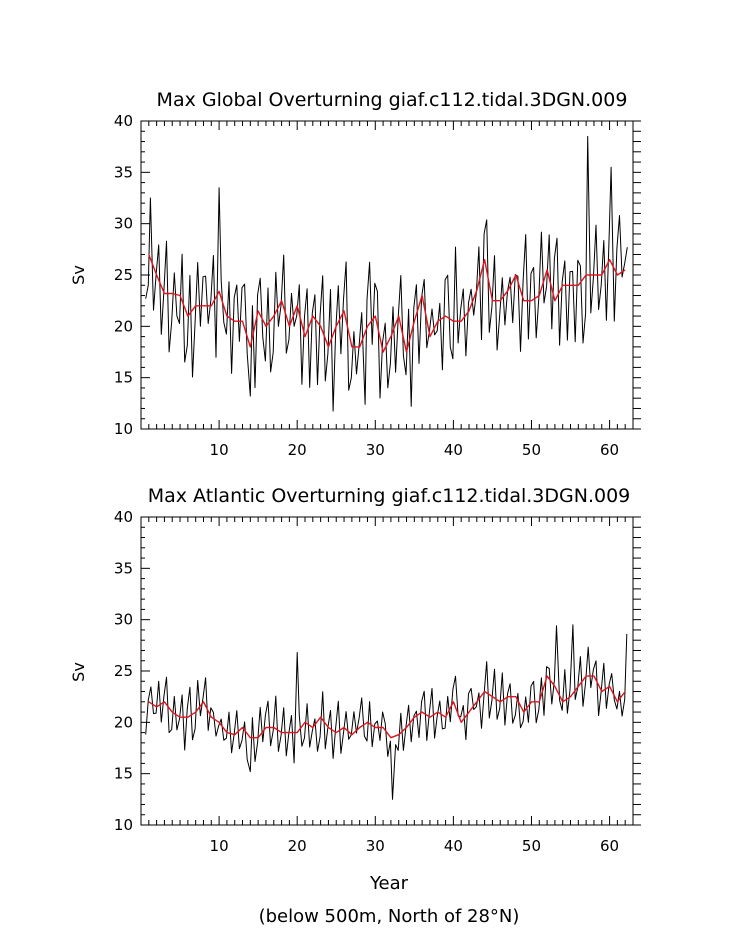 This screenshot has width=733, height=945. What do you see at coordinates (123, 429) in the screenshot?
I see `global-y-tick-label: 10` at bounding box center [123, 429].